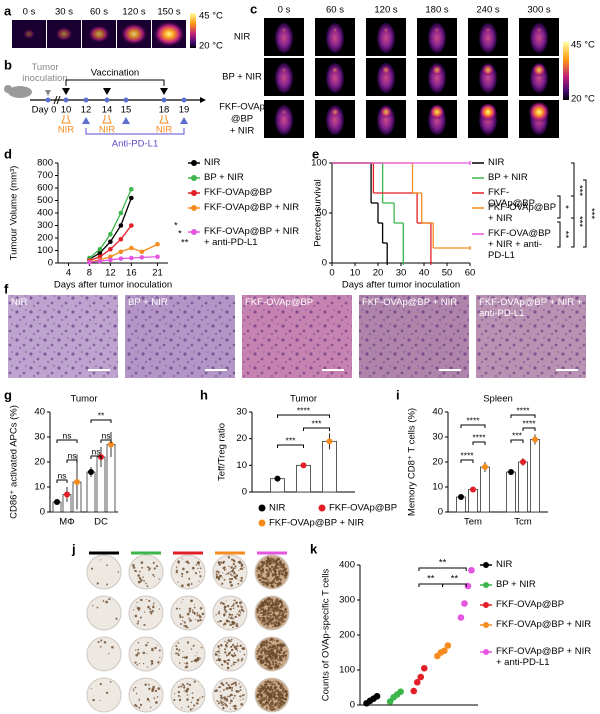 The width and height of the screenshot is (600, 714). What do you see at coordinates (262, 508) in the screenshot?
I see `legend-dot` at bounding box center [262, 508].